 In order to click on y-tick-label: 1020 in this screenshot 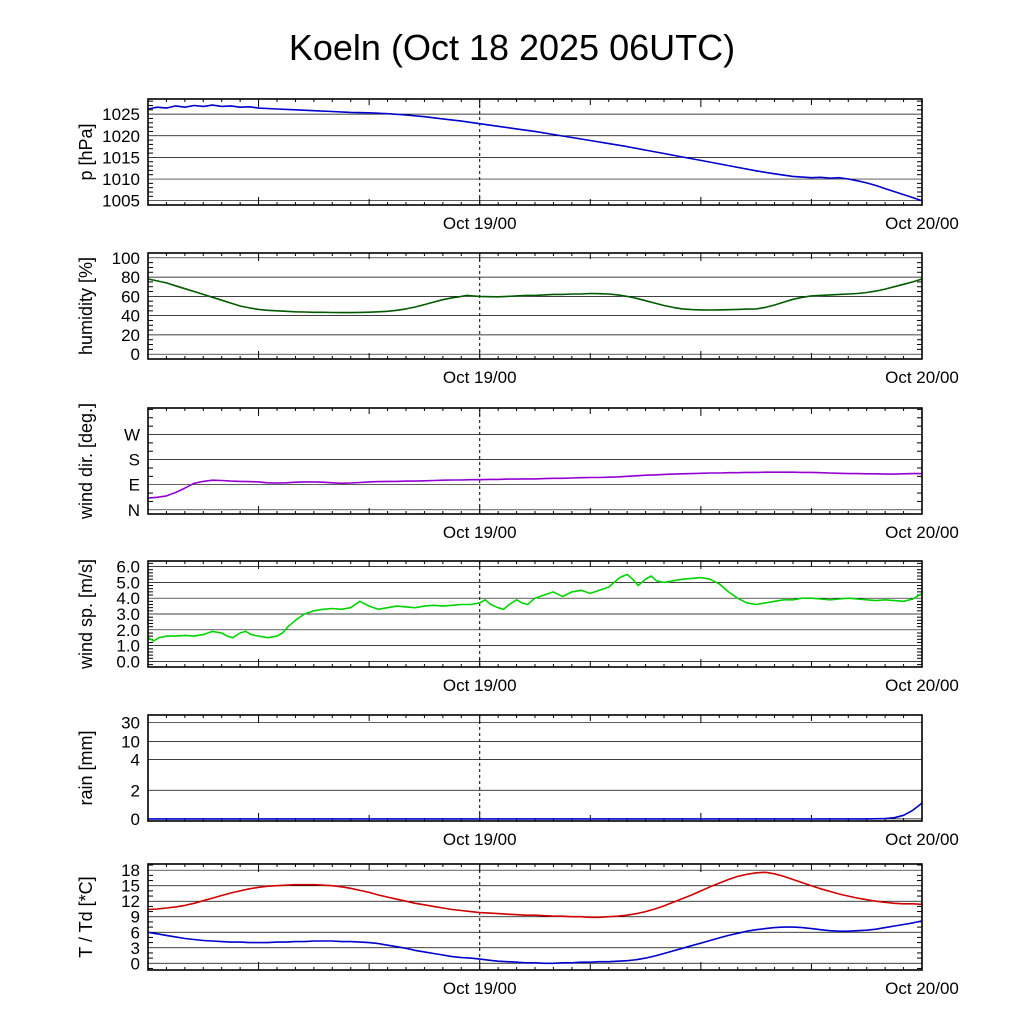, I will do `click(121, 136)`.